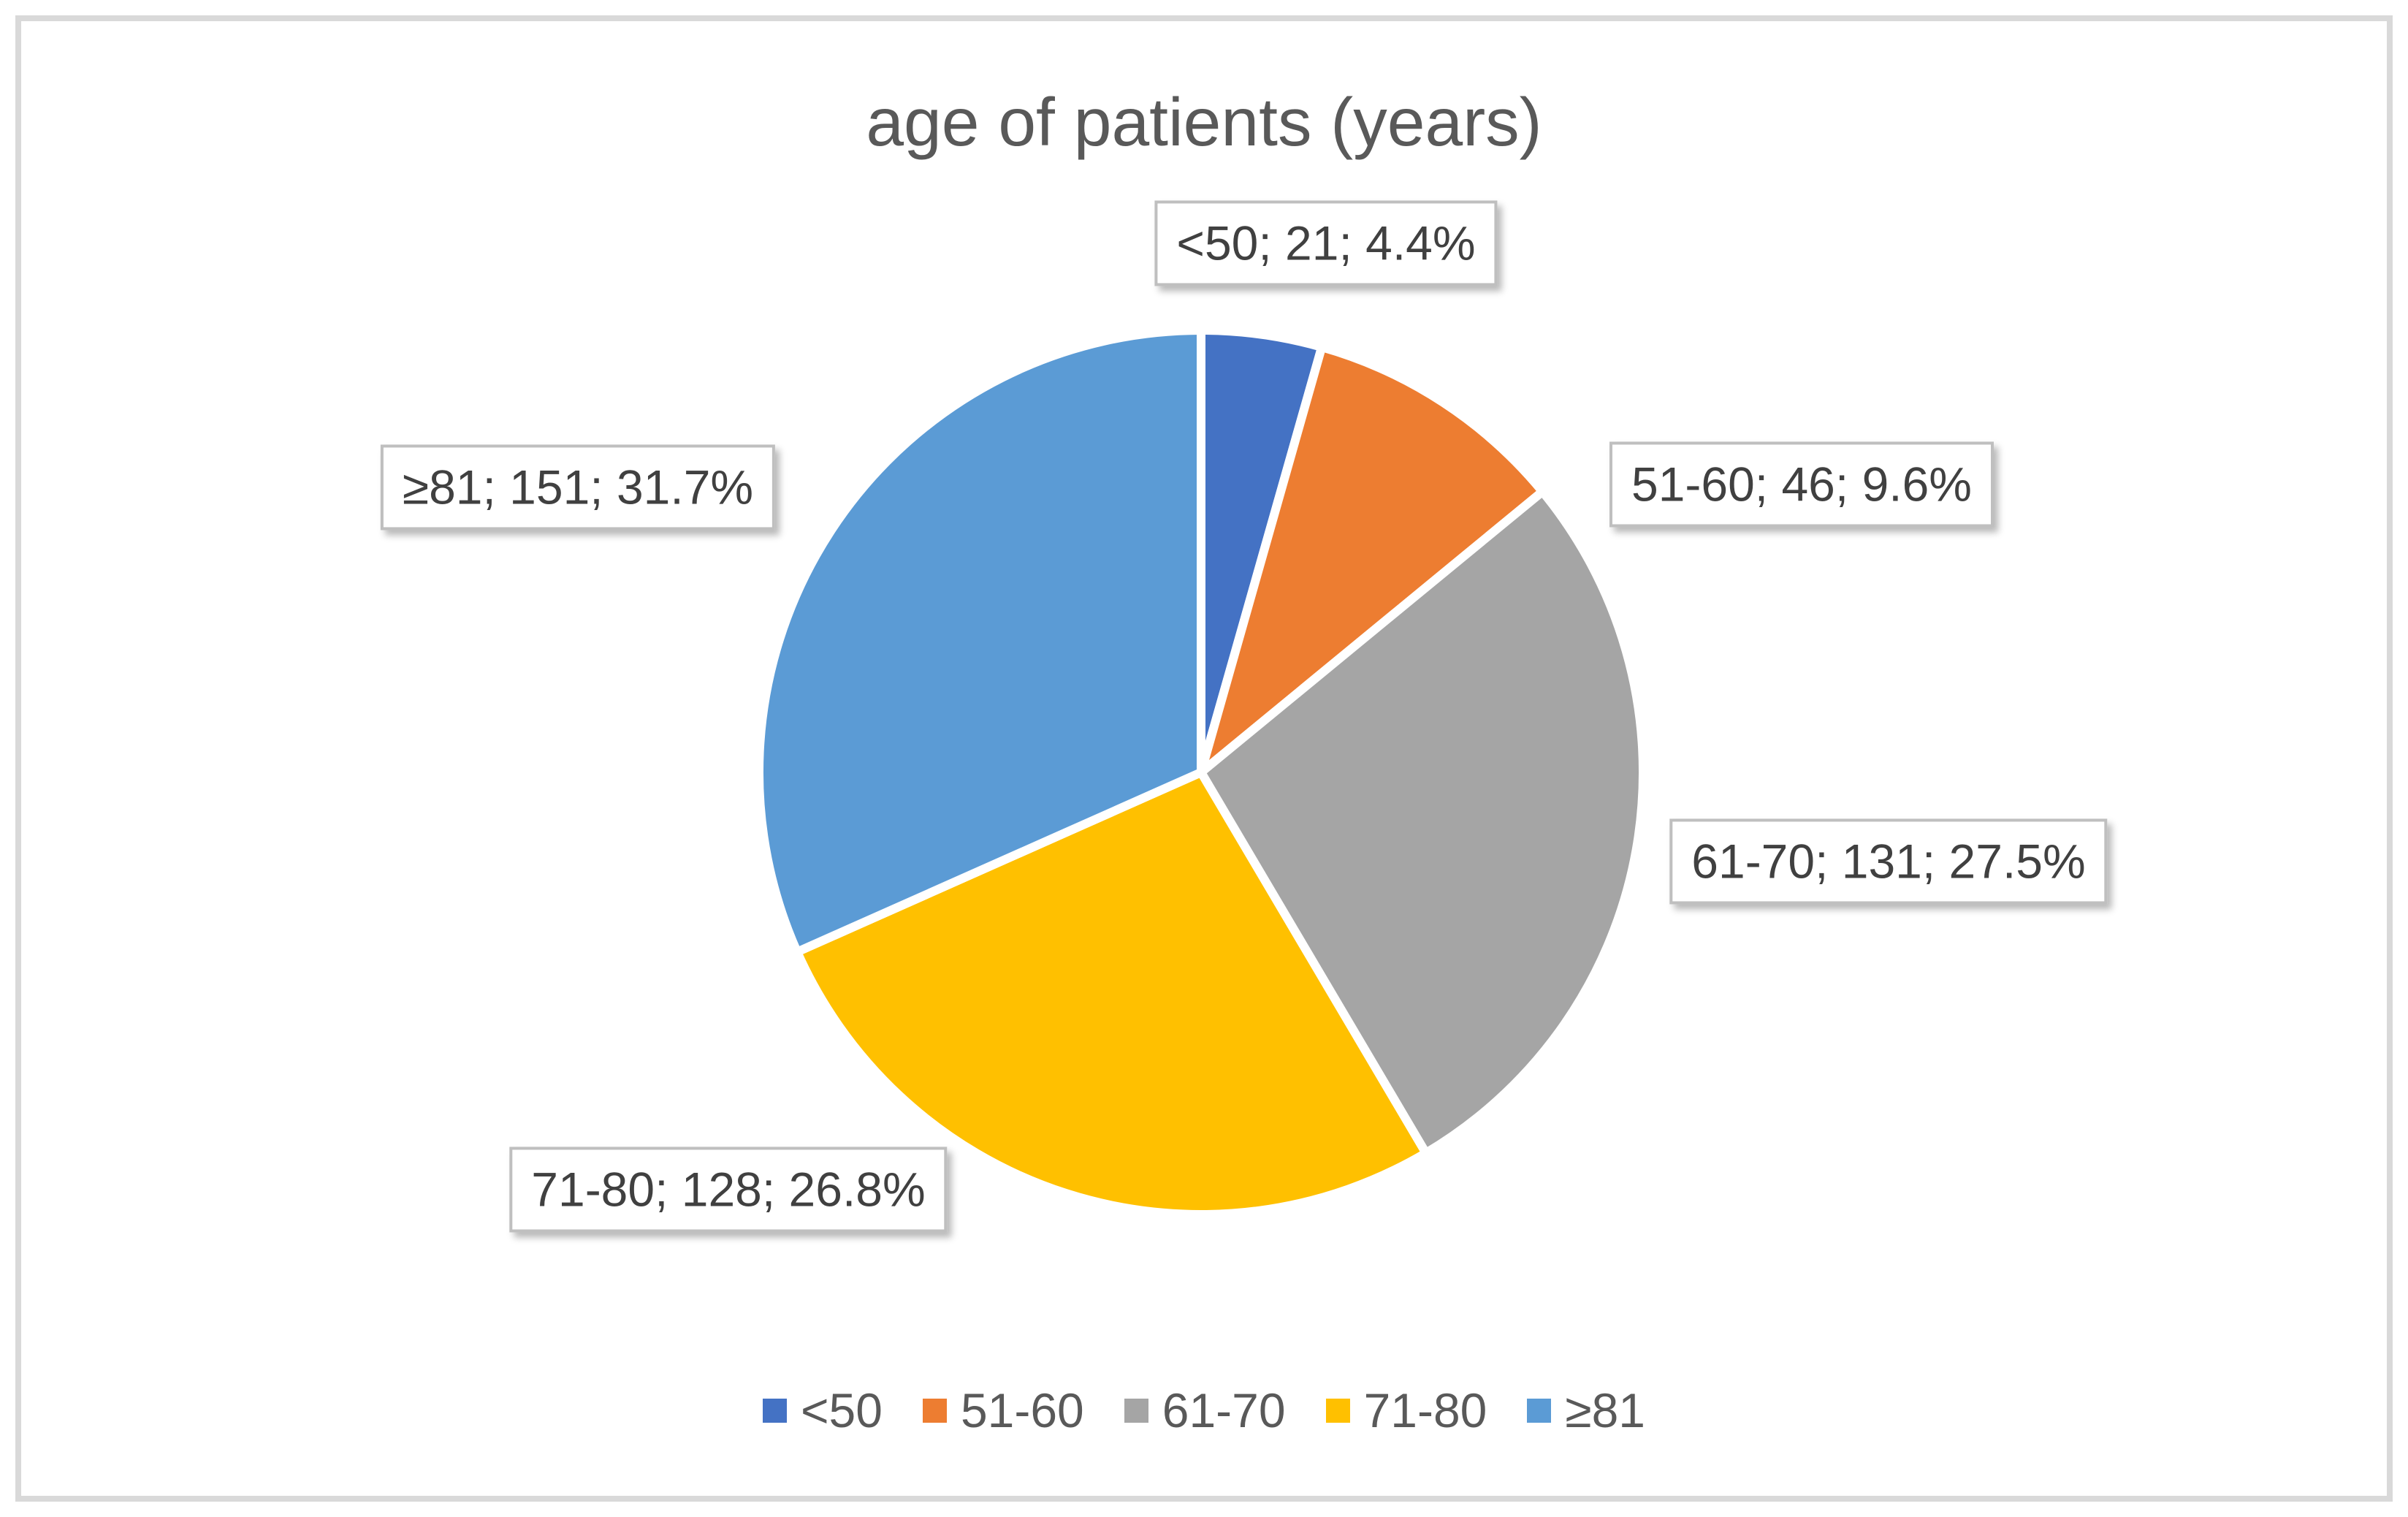 This screenshot has height=1517, width=2408. What do you see at coordinates (1326, 243) in the screenshot?
I see `data-label-lt50: <50; 21; 4.4%` at bounding box center [1326, 243].